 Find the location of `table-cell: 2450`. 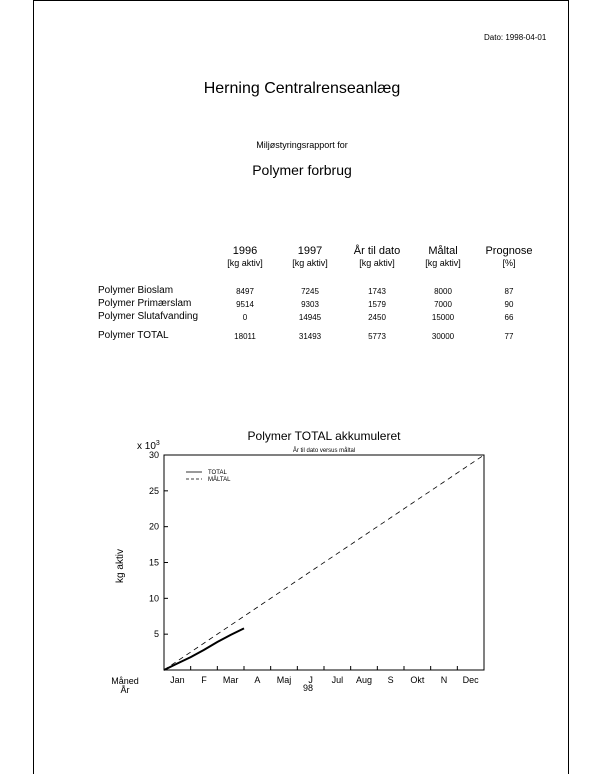

table-cell: 2450 is located at coordinates (377, 317).